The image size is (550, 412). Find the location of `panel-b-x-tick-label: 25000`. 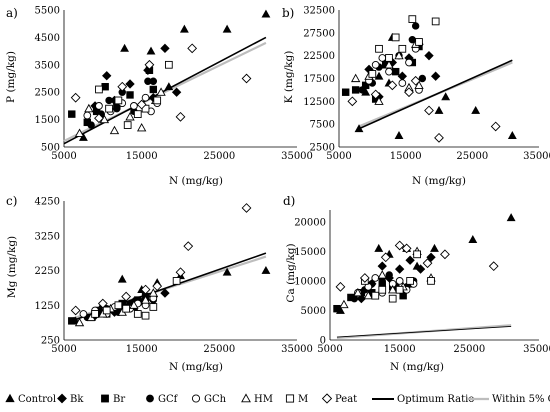

panel-b-x-tick-label: 25000 is located at coordinates (472, 156).